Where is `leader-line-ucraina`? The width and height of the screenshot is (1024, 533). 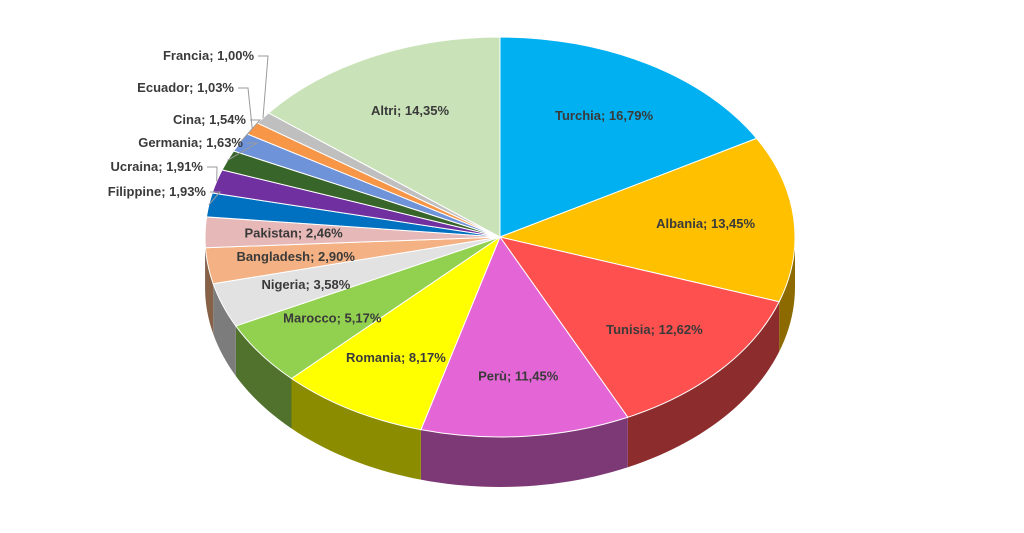
leader-line-ucraina is located at coordinates (212, 174).